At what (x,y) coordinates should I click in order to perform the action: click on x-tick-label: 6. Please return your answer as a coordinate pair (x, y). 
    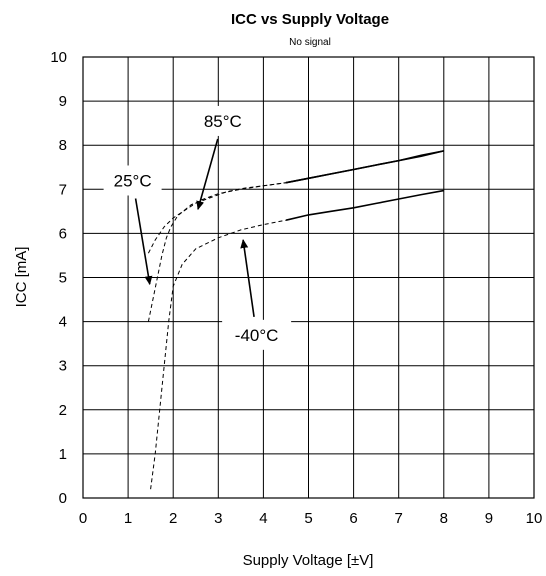
    Looking at the image, I should click on (353, 518).